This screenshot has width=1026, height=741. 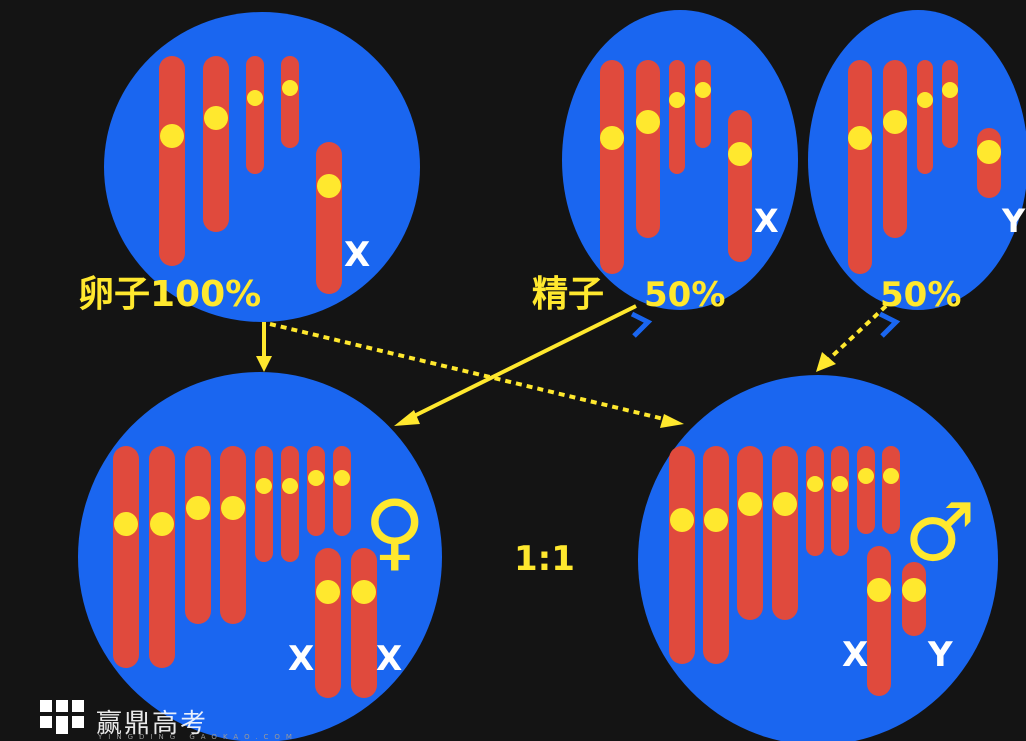 What do you see at coordinates (940, 655) in the screenshot?
I see `male-y-label: Y` at bounding box center [940, 655].